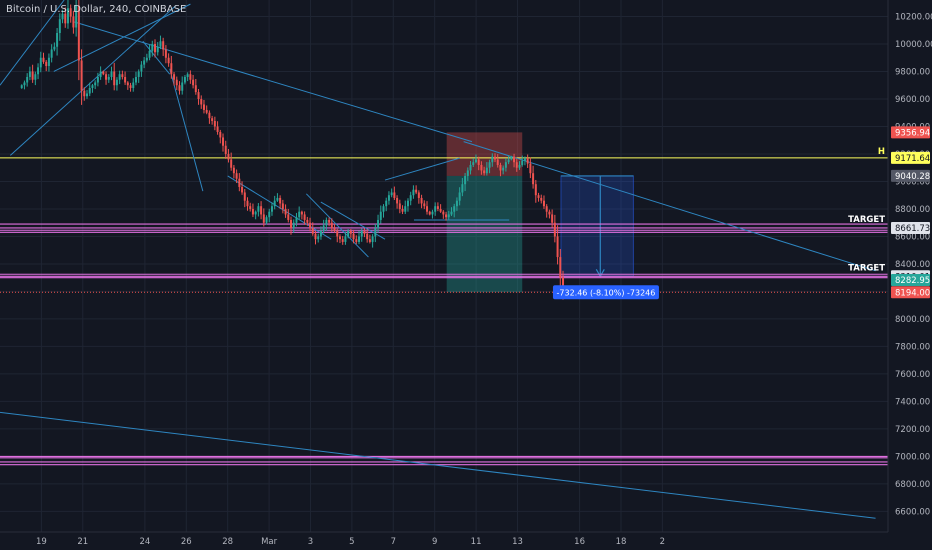  What do you see at coordinates (351, 542) in the screenshot?
I see `x-tick-label: 5` at bounding box center [351, 542].